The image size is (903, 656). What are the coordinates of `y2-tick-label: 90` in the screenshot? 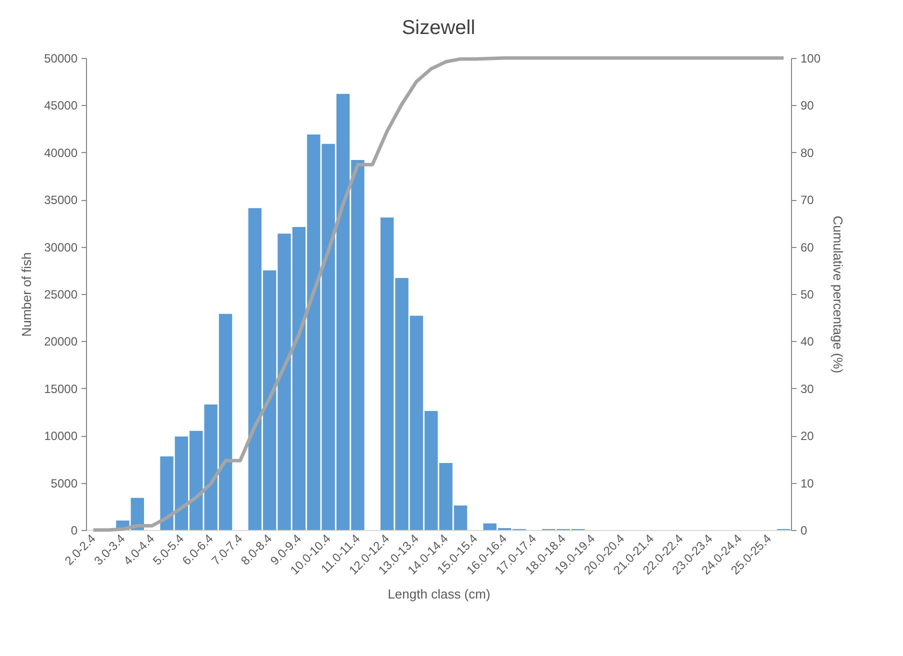 It's located at (807, 105).